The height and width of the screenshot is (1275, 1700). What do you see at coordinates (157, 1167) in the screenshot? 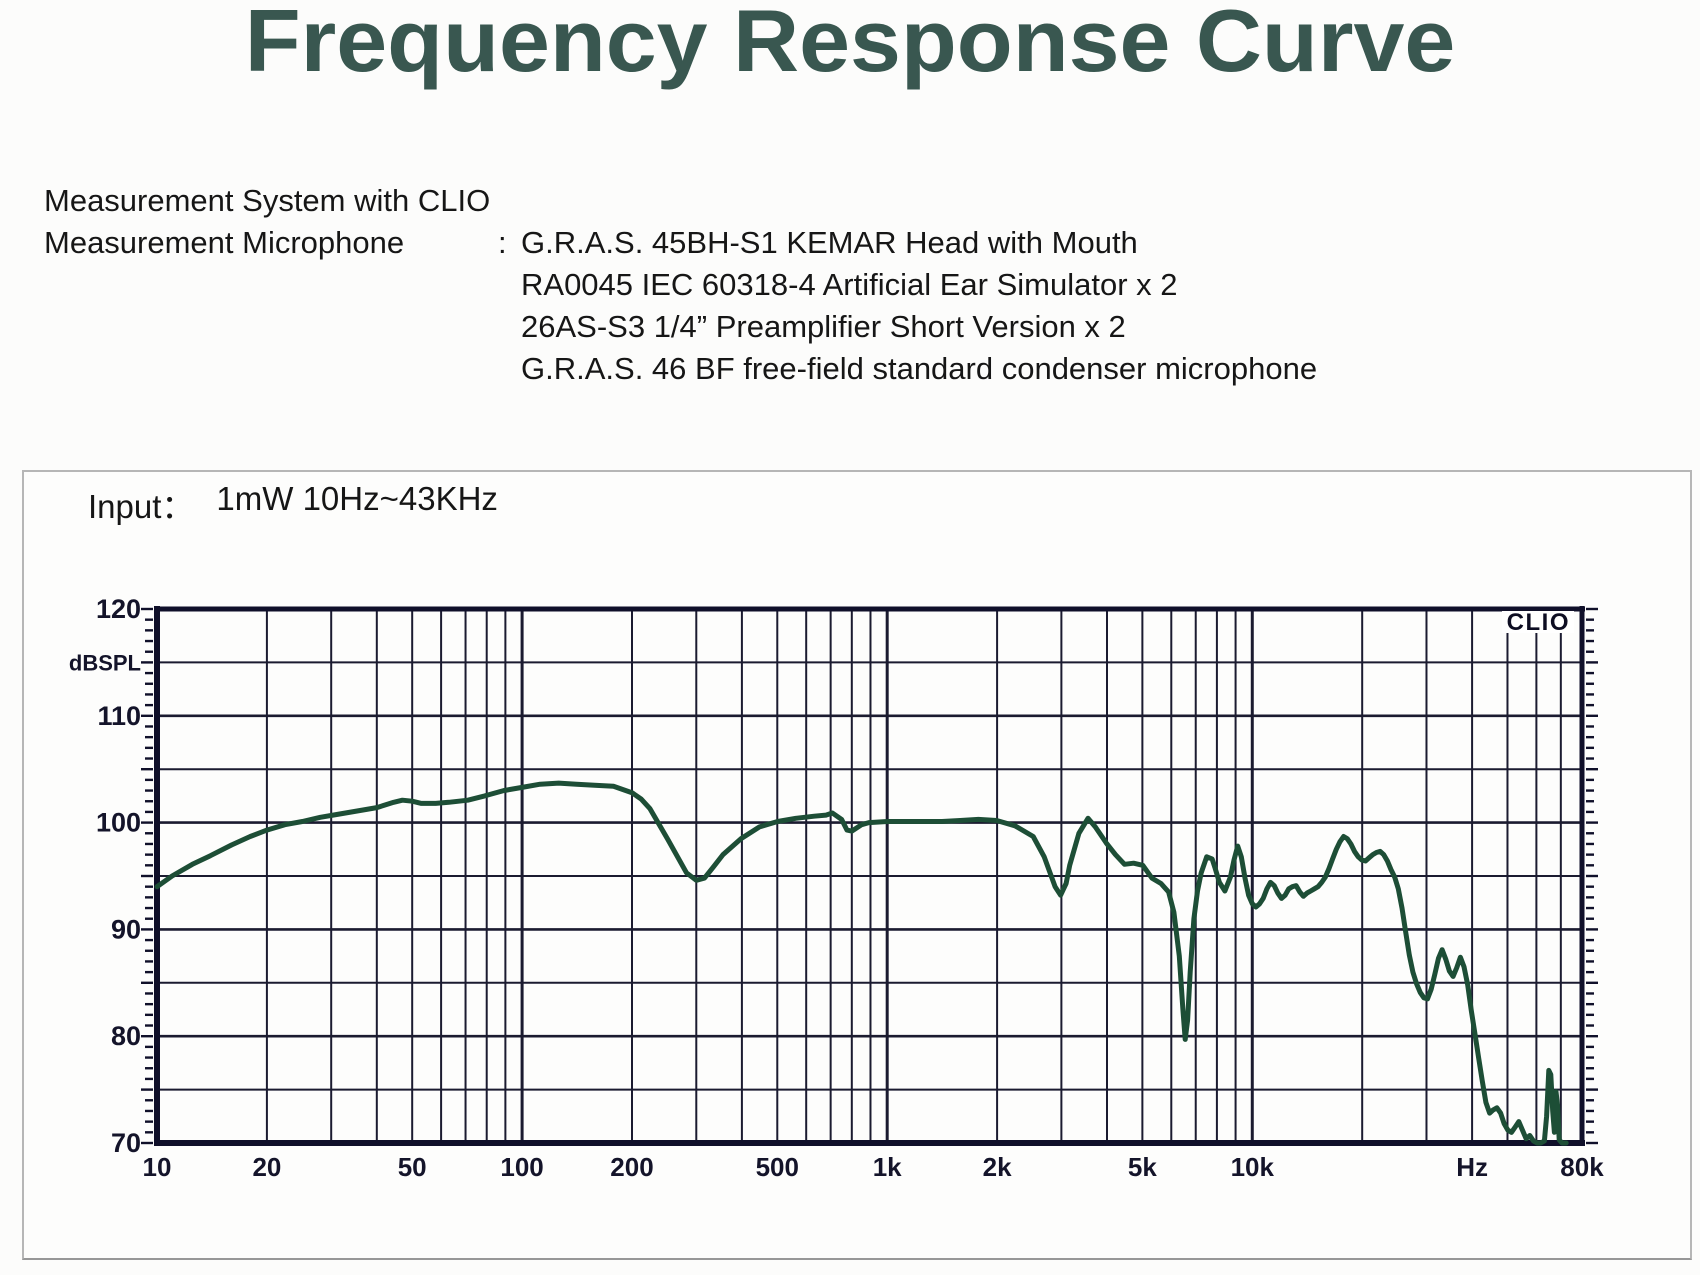
I see `svg-text: 10` at bounding box center [157, 1167].